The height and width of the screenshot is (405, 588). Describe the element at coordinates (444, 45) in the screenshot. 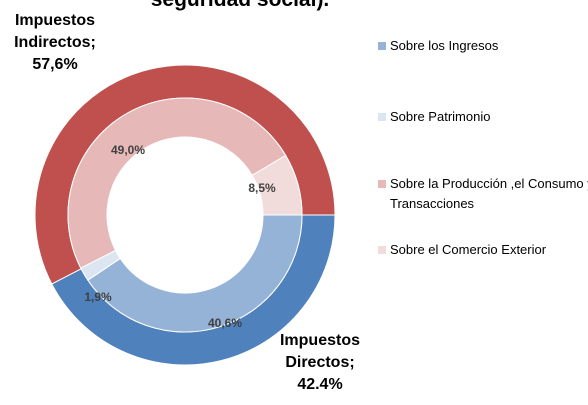

I see `legend-label: Sobre los Ingresos` at that location.